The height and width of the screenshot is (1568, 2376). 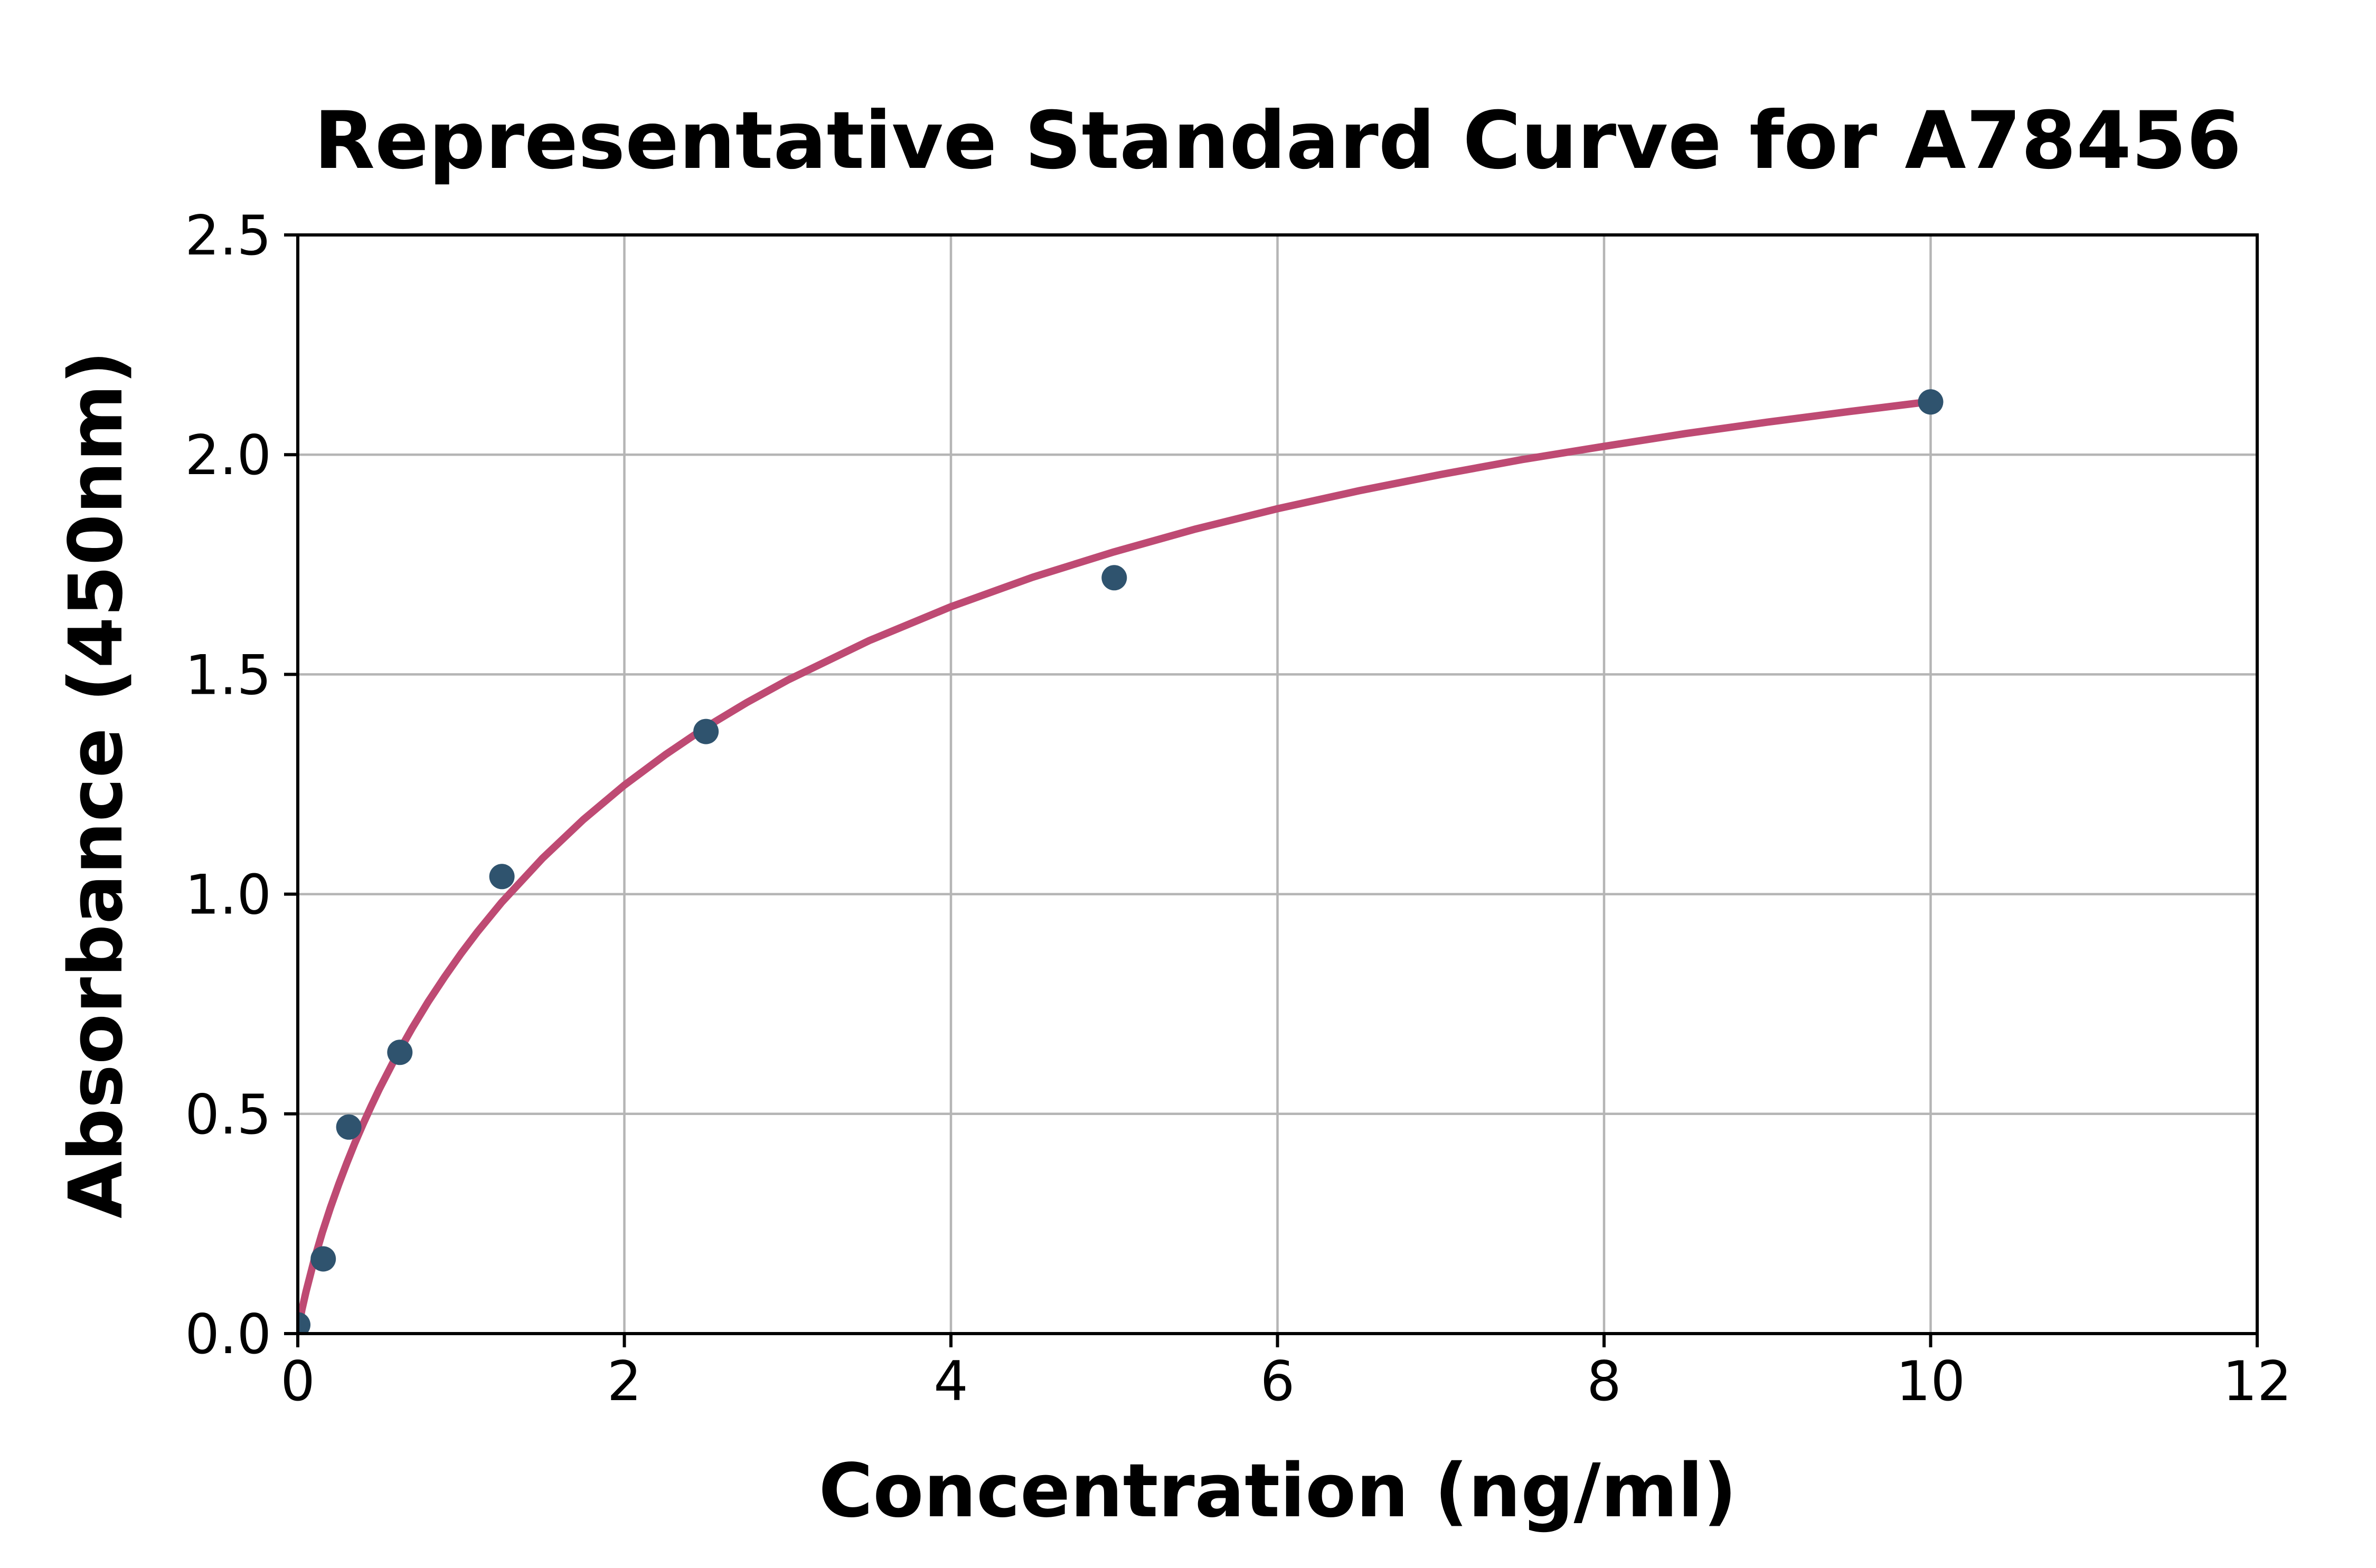 What do you see at coordinates (242, 785) in the screenshot?
I see `y-axis-ticks: 0.0 0.5 1.0 1.5 2.0 2.5` at bounding box center [242, 785].